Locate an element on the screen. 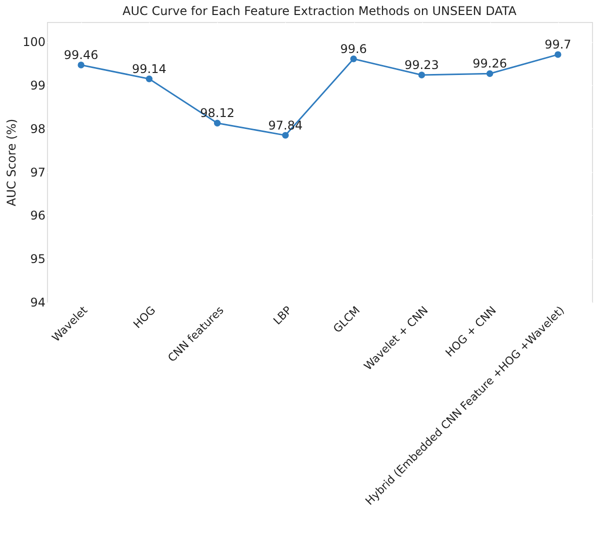  data-label: 99.26 is located at coordinates (489, 63).